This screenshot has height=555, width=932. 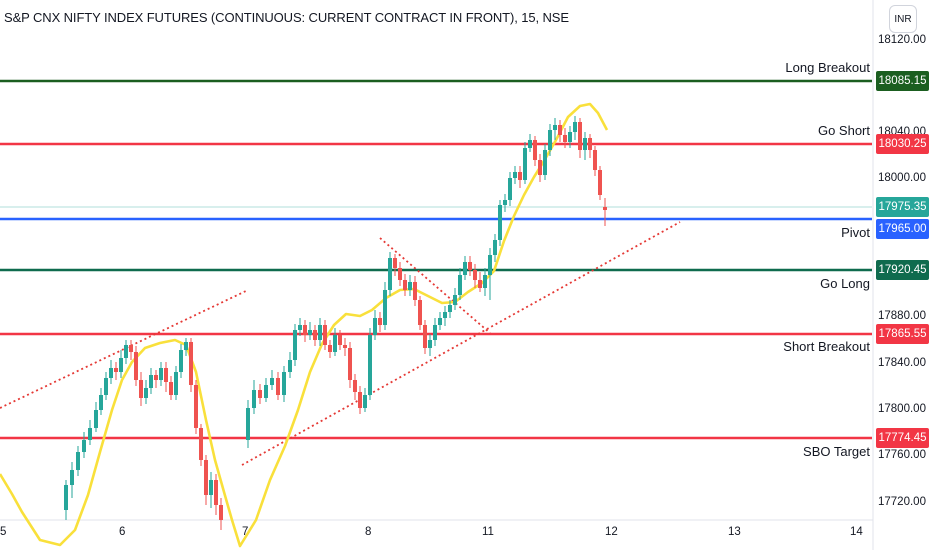 I want to click on time-tick: 13, so click(x=734, y=532).